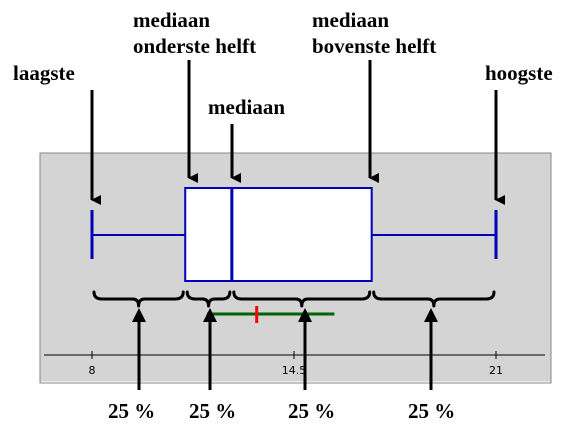 This screenshot has width=571, height=425. What do you see at coordinates (212, 411) in the screenshot?
I see `percent-label-2: 25 %` at bounding box center [212, 411].